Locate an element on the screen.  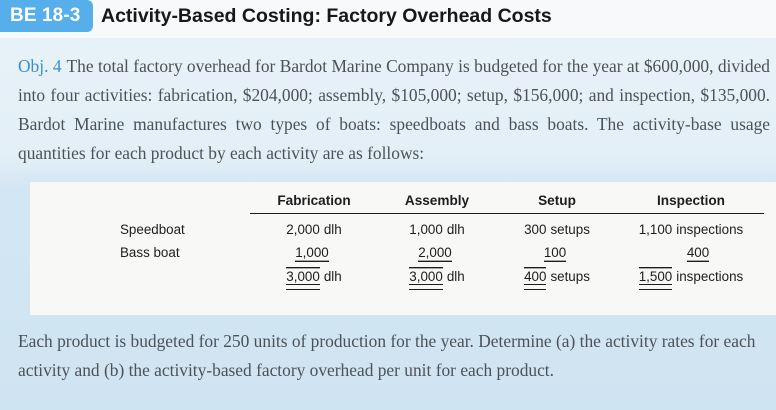
cell-speedboat-setup: 300 setups is located at coordinates (557, 226).